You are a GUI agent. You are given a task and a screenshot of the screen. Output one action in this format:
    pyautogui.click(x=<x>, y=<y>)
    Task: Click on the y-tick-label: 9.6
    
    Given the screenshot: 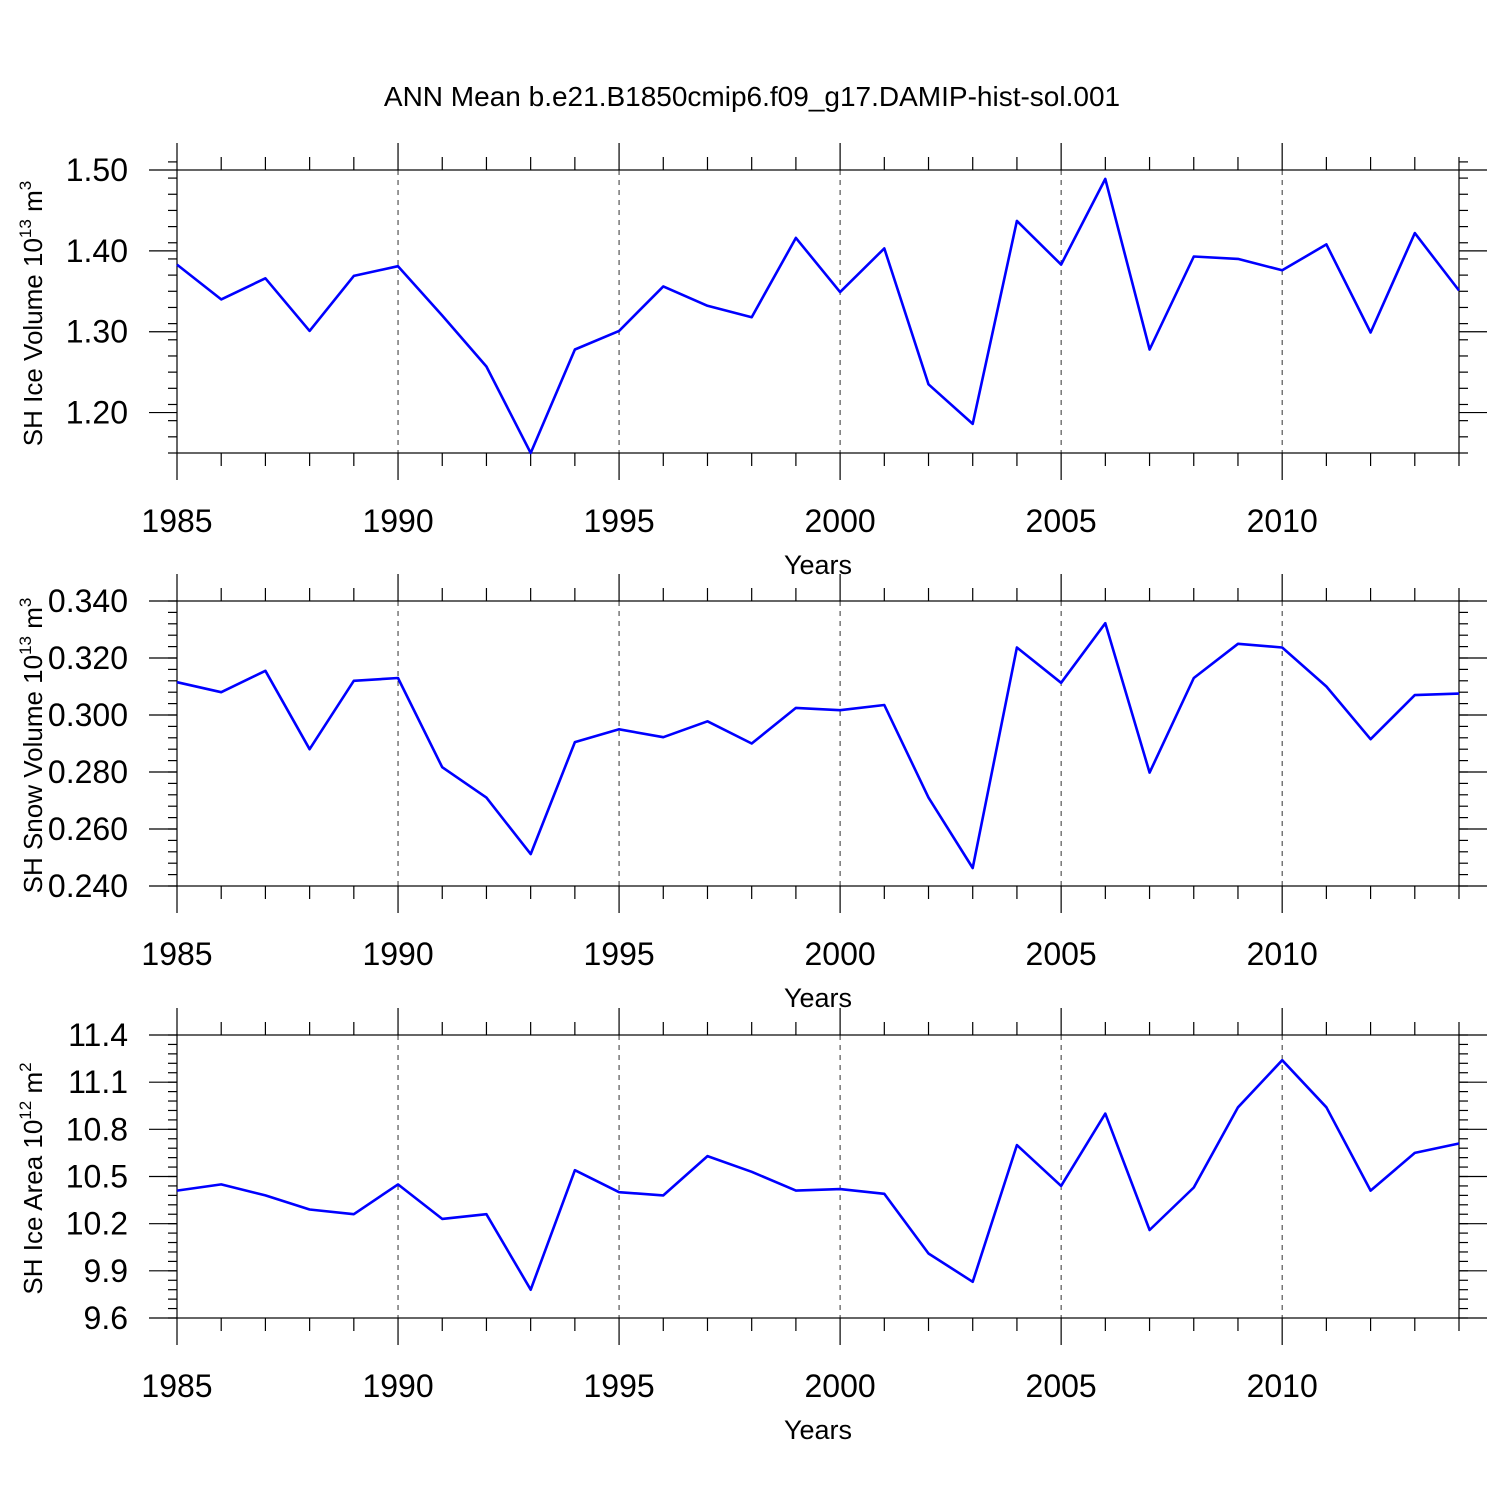 What is the action you would take?
    pyautogui.click(x=106, y=1318)
    